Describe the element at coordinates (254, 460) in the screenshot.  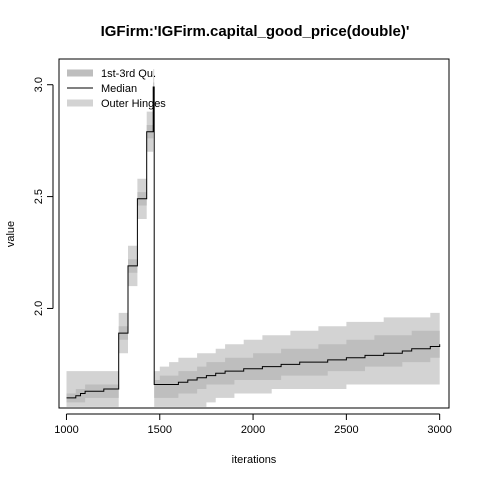
I see `x-axis-label: iterations` at that location.